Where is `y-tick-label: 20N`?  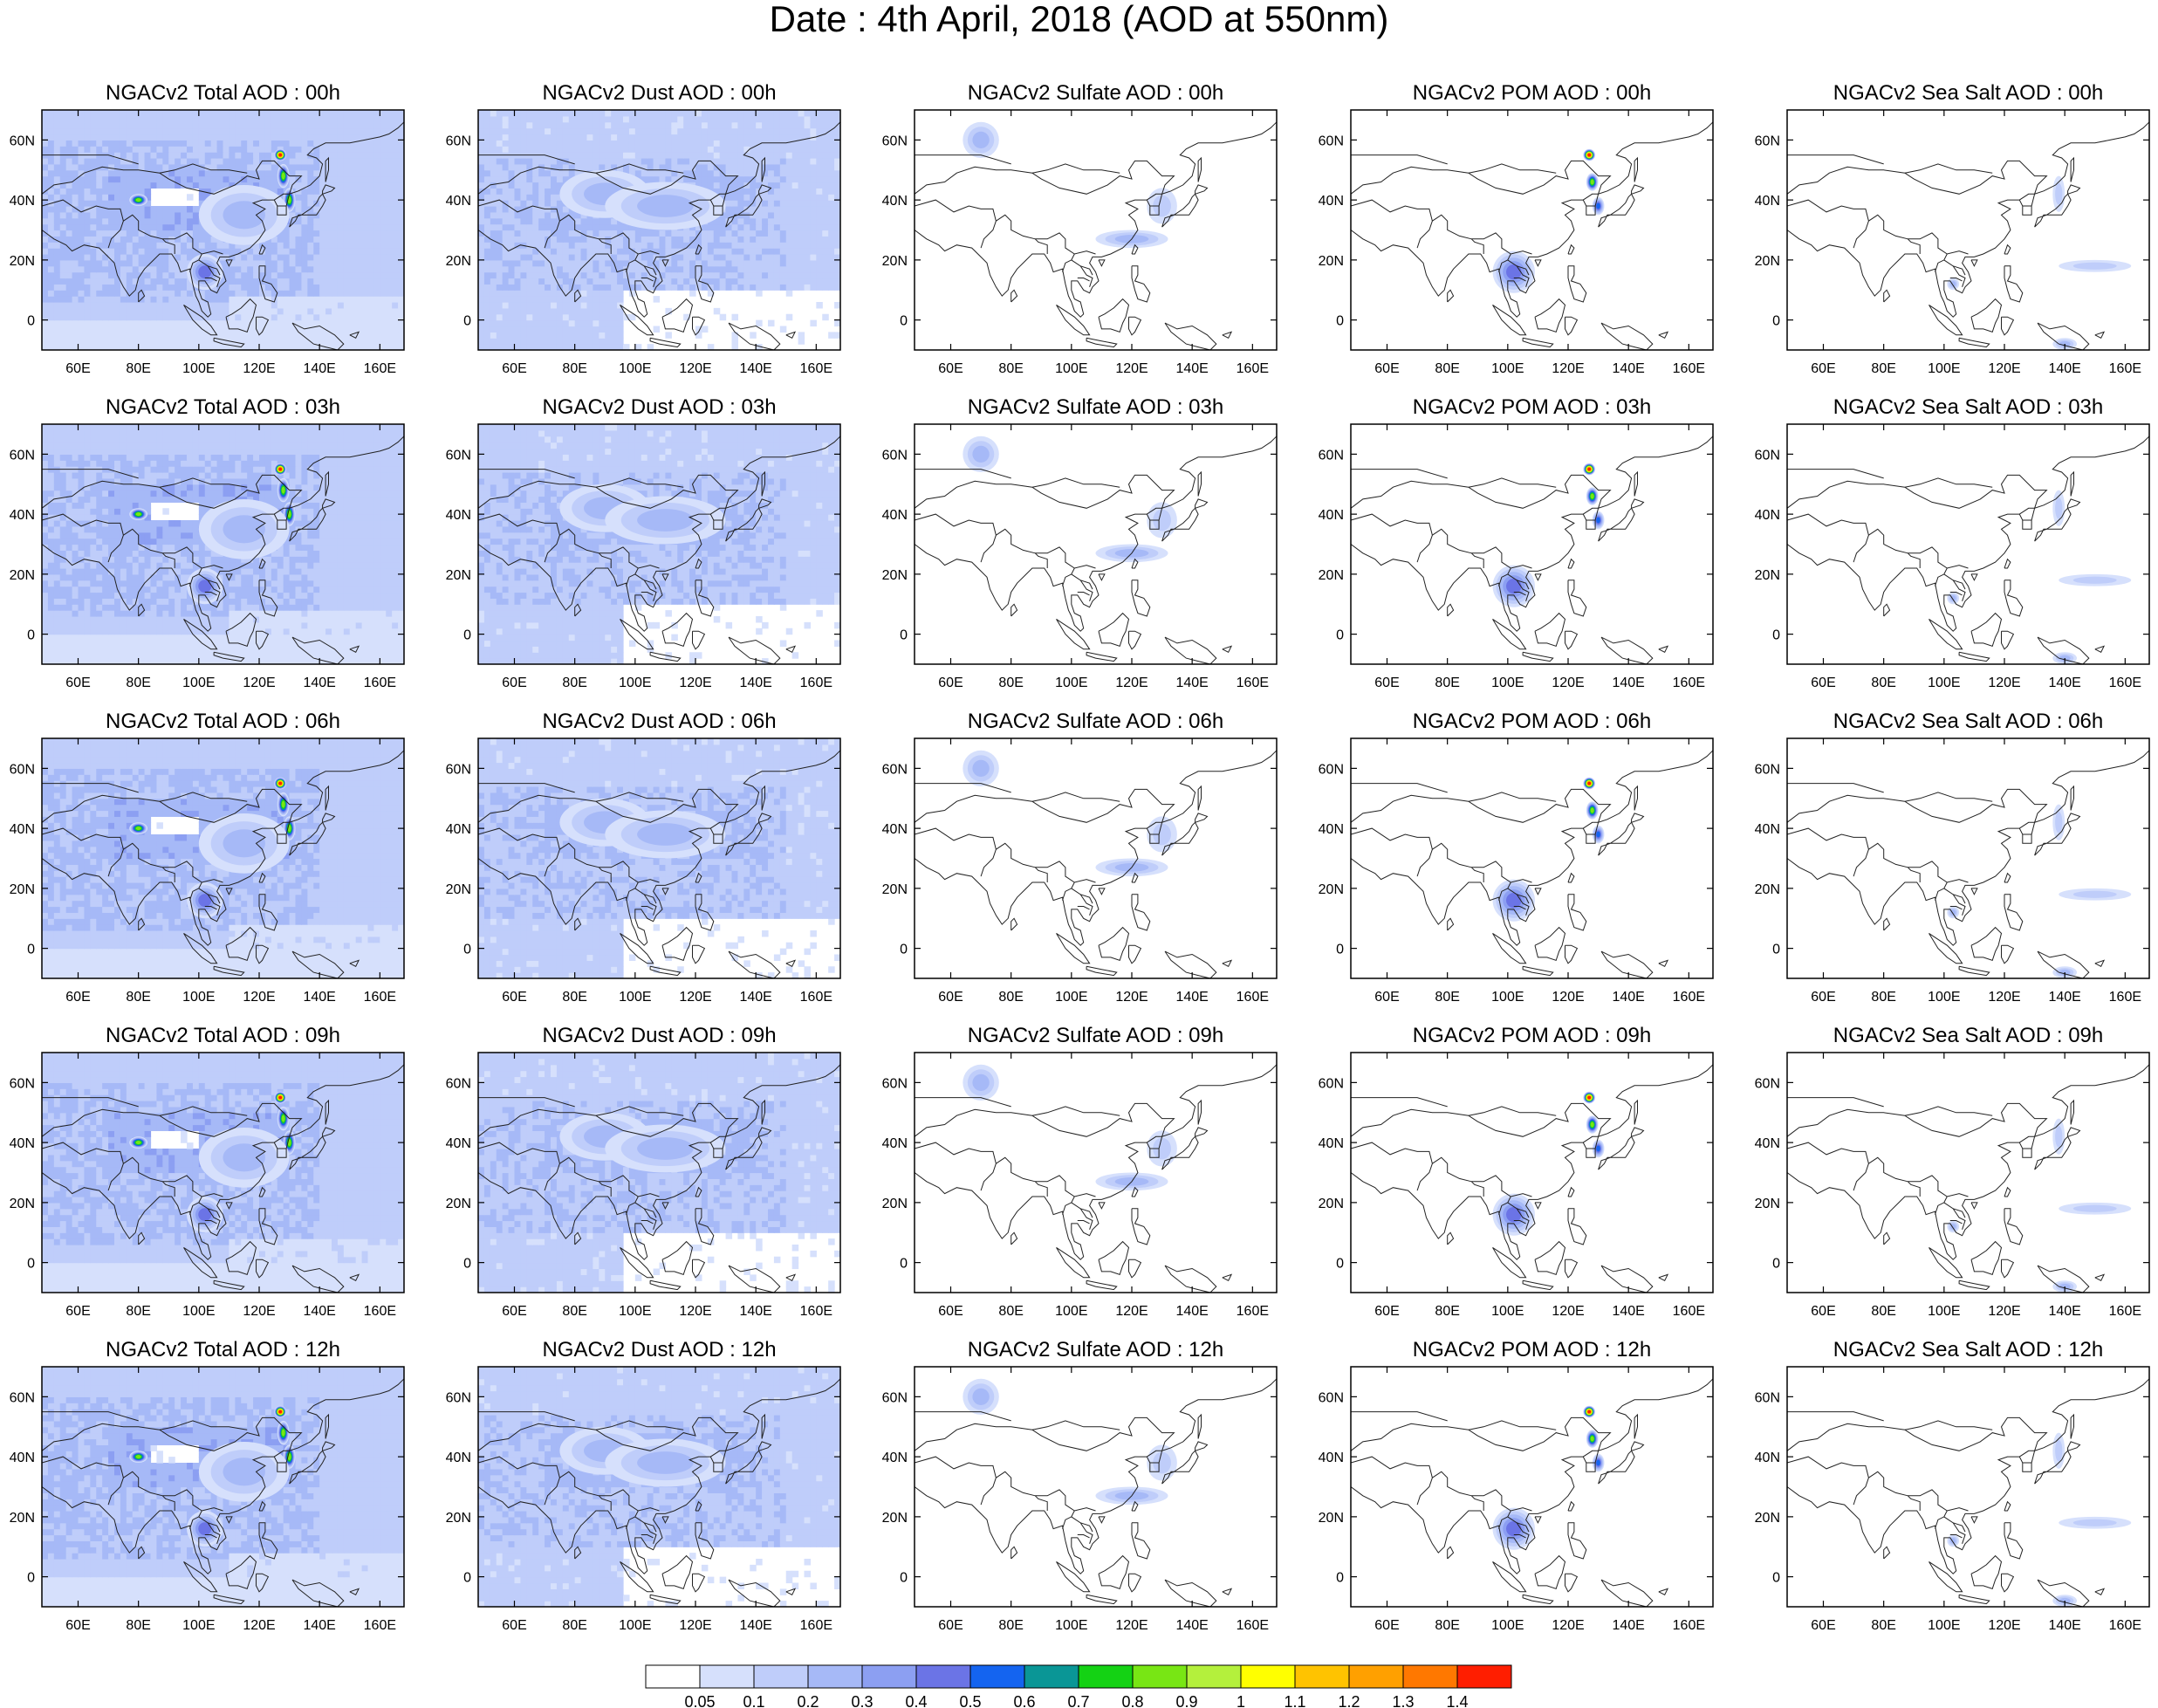
y-tick-label: 20N is located at coordinates (458, 261).